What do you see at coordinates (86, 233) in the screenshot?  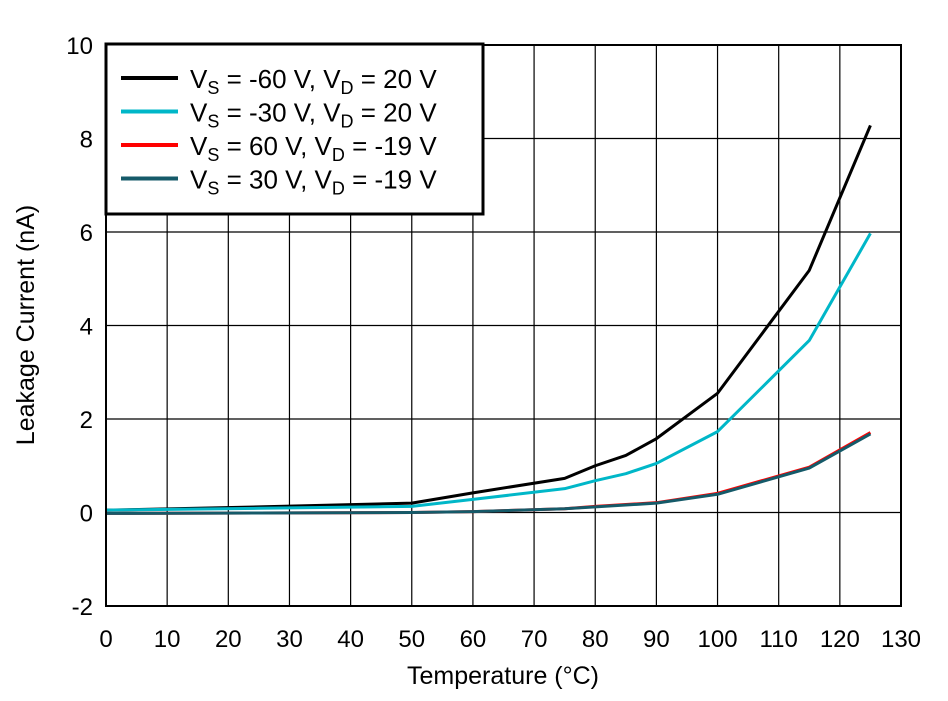 I see `y-tick-label: 6` at bounding box center [86, 233].